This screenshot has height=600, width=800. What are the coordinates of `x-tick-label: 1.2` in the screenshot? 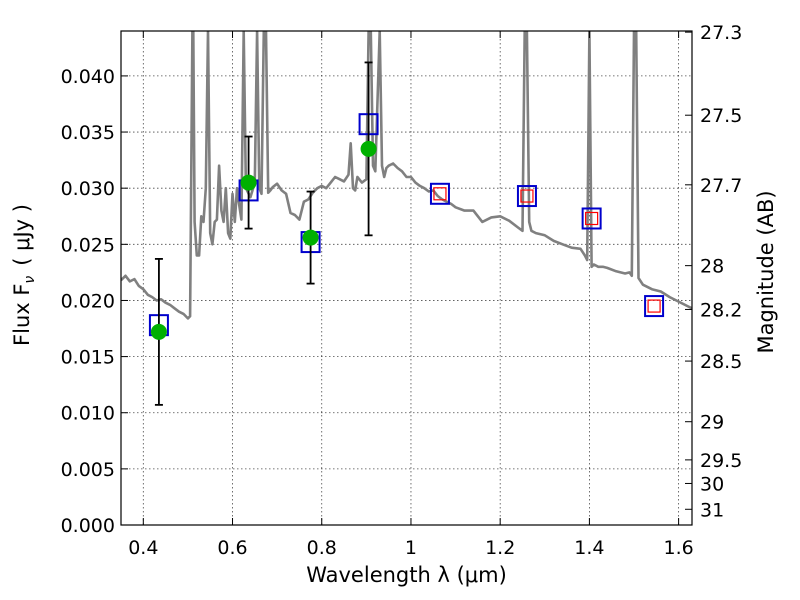 It's located at (500, 548).